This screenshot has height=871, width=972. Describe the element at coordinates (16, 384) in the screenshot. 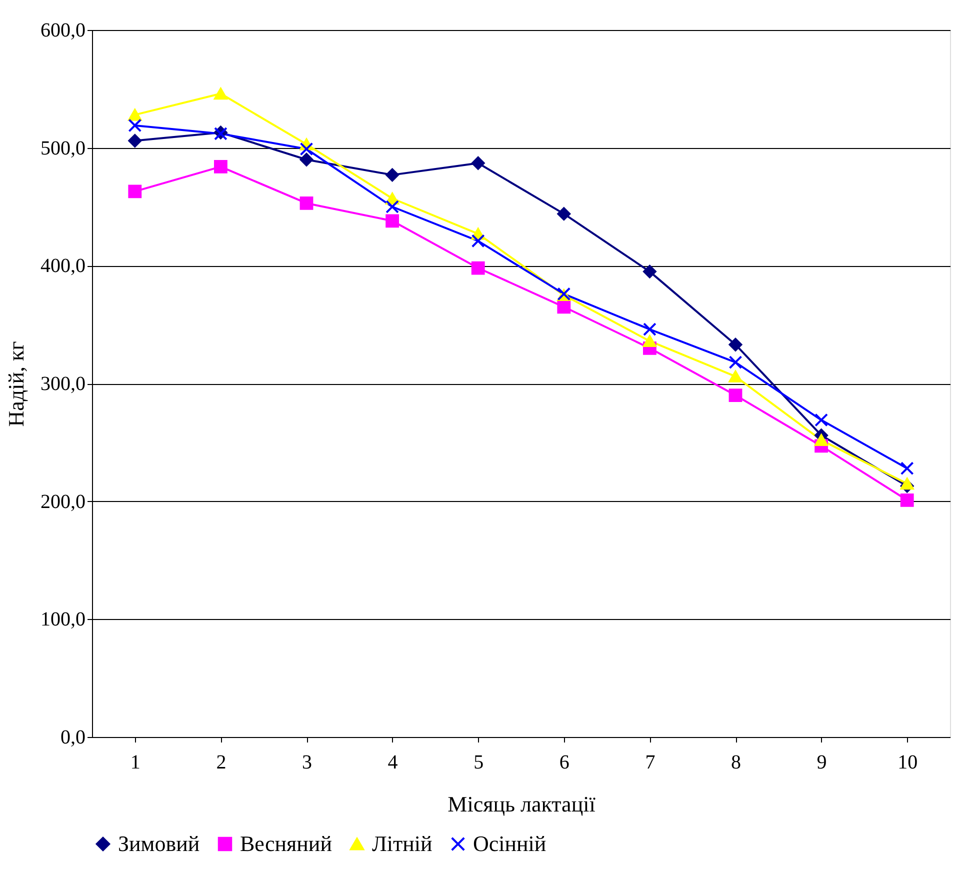

I see `y-axis-title: Надій, кг` at that location.